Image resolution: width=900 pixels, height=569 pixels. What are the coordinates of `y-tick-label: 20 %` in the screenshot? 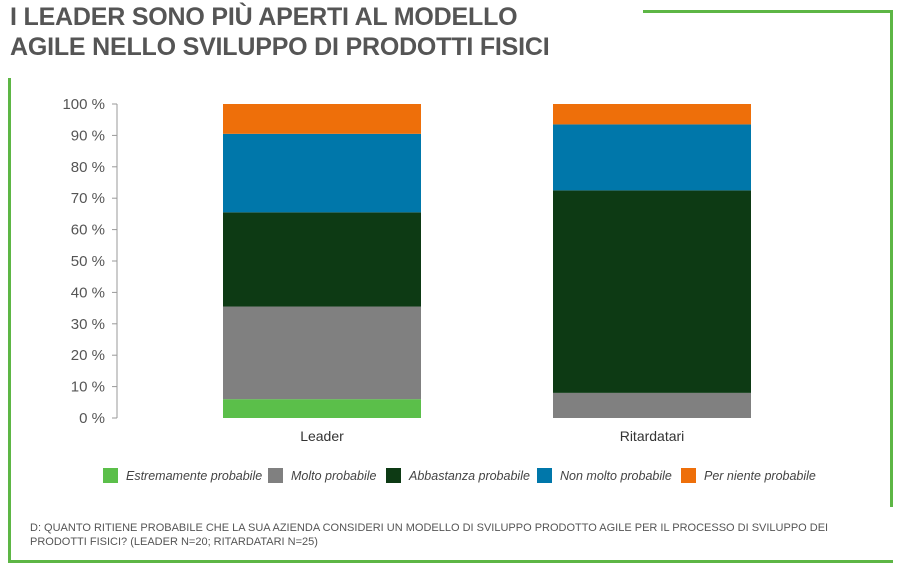 It's located at (88, 355).